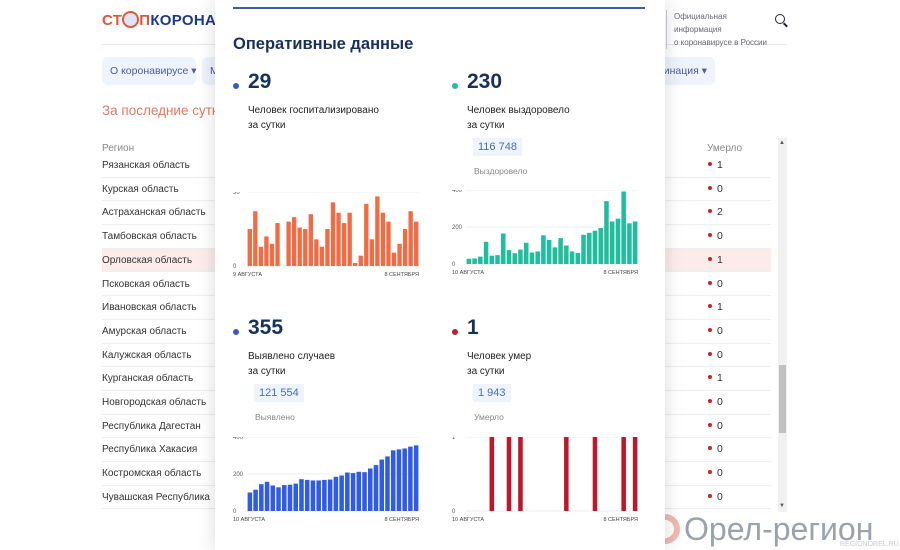 Image resolution: width=900 pixels, height=550 pixels. What do you see at coordinates (782, 506) in the screenshot?
I see `scroll-down-icon: ▼` at bounding box center [782, 506].